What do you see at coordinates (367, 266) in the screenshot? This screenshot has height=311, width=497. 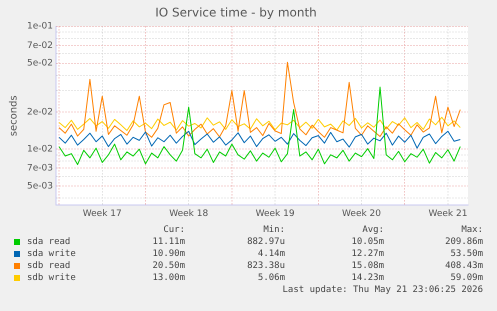 I see `text: 15.08m` at bounding box center [367, 266].